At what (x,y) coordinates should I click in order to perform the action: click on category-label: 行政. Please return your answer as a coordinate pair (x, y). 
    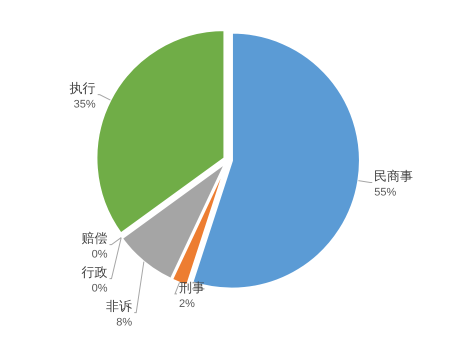
    Looking at the image, I should click on (95, 272).